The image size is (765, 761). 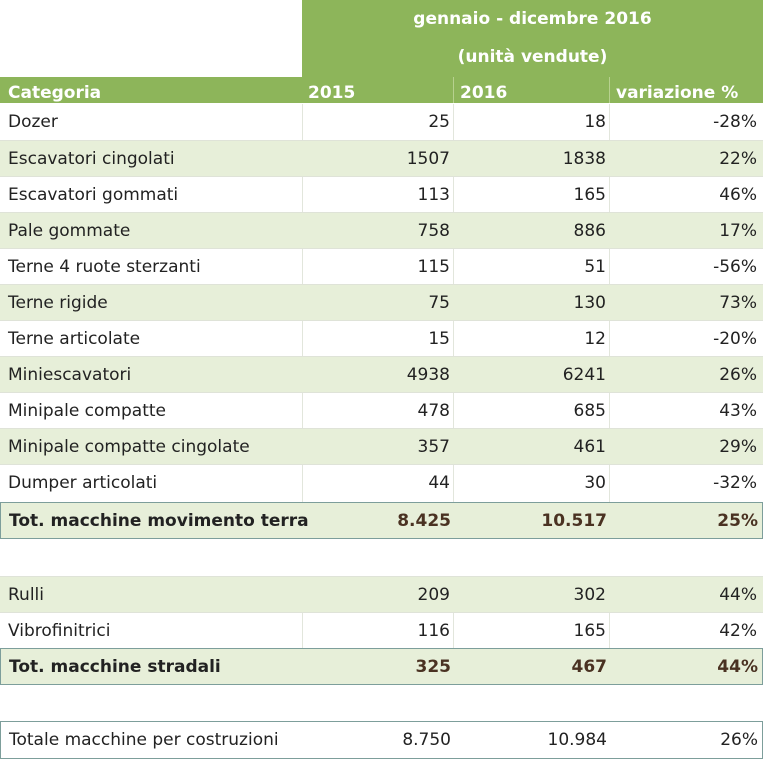 What do you see at coordinates (55, 93) in the screenshot?
I see `category-column-header: Categoria` at bounding box center [55, 93].